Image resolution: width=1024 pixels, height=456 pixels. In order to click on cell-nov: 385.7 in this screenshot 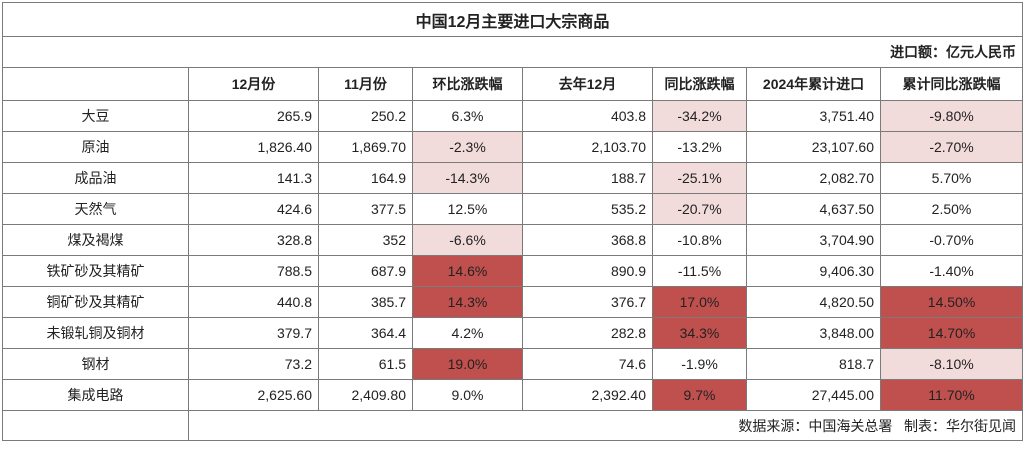, I will do `click(365, 302)`.